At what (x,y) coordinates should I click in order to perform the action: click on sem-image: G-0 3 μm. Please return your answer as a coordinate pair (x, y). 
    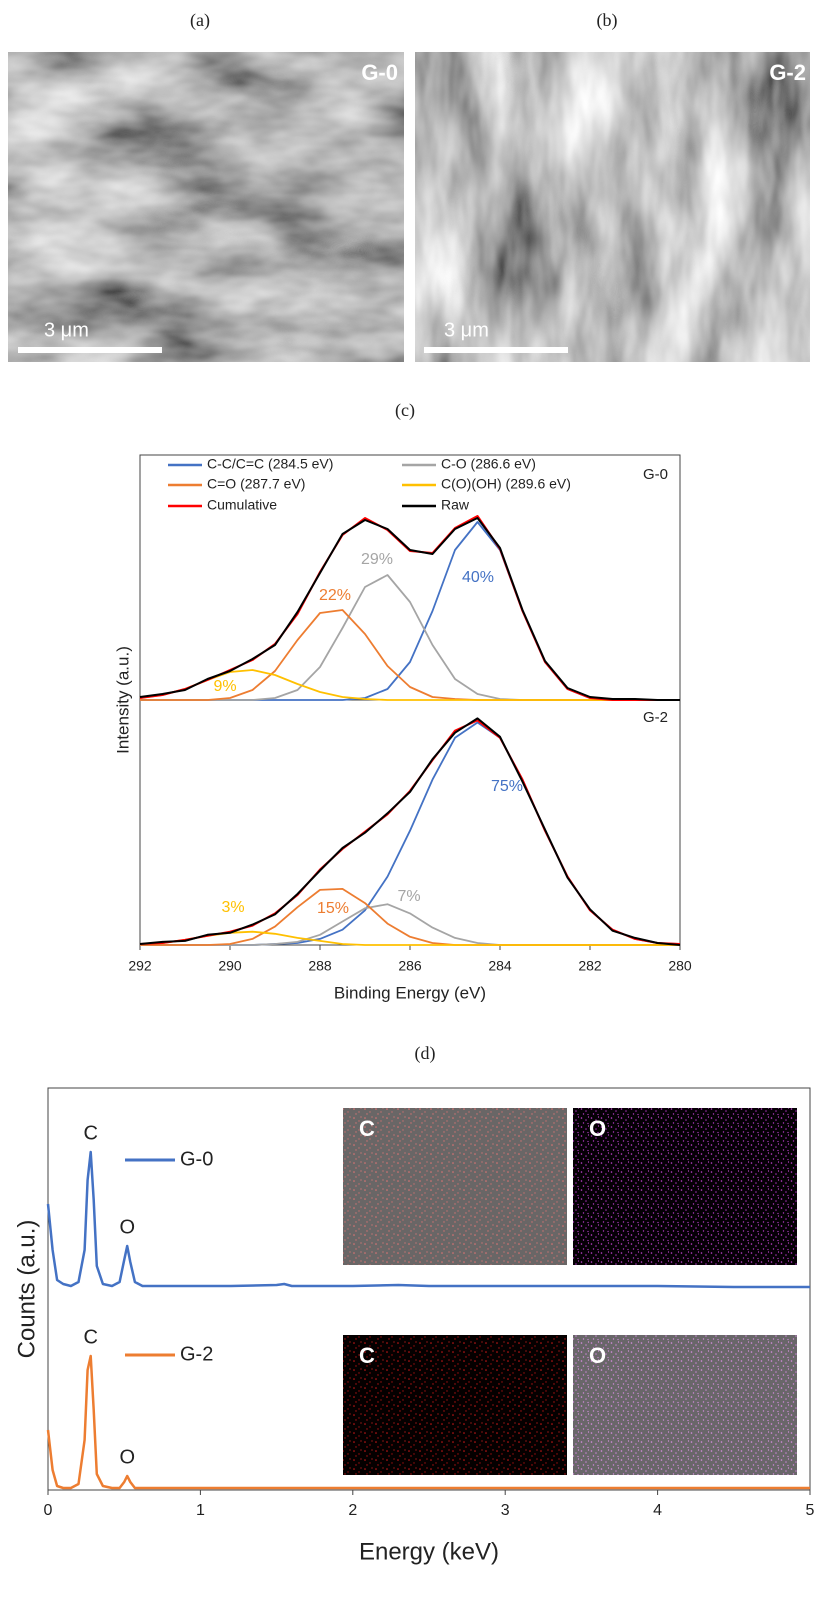
    Looking at the image, I should click on (206, 207).